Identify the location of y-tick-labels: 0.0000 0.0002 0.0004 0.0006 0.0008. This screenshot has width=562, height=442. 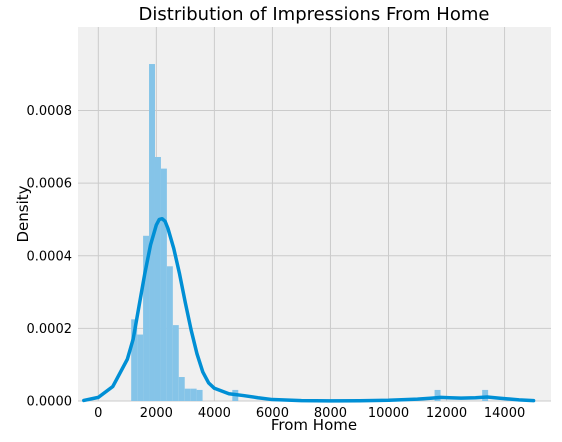
(50, 256).